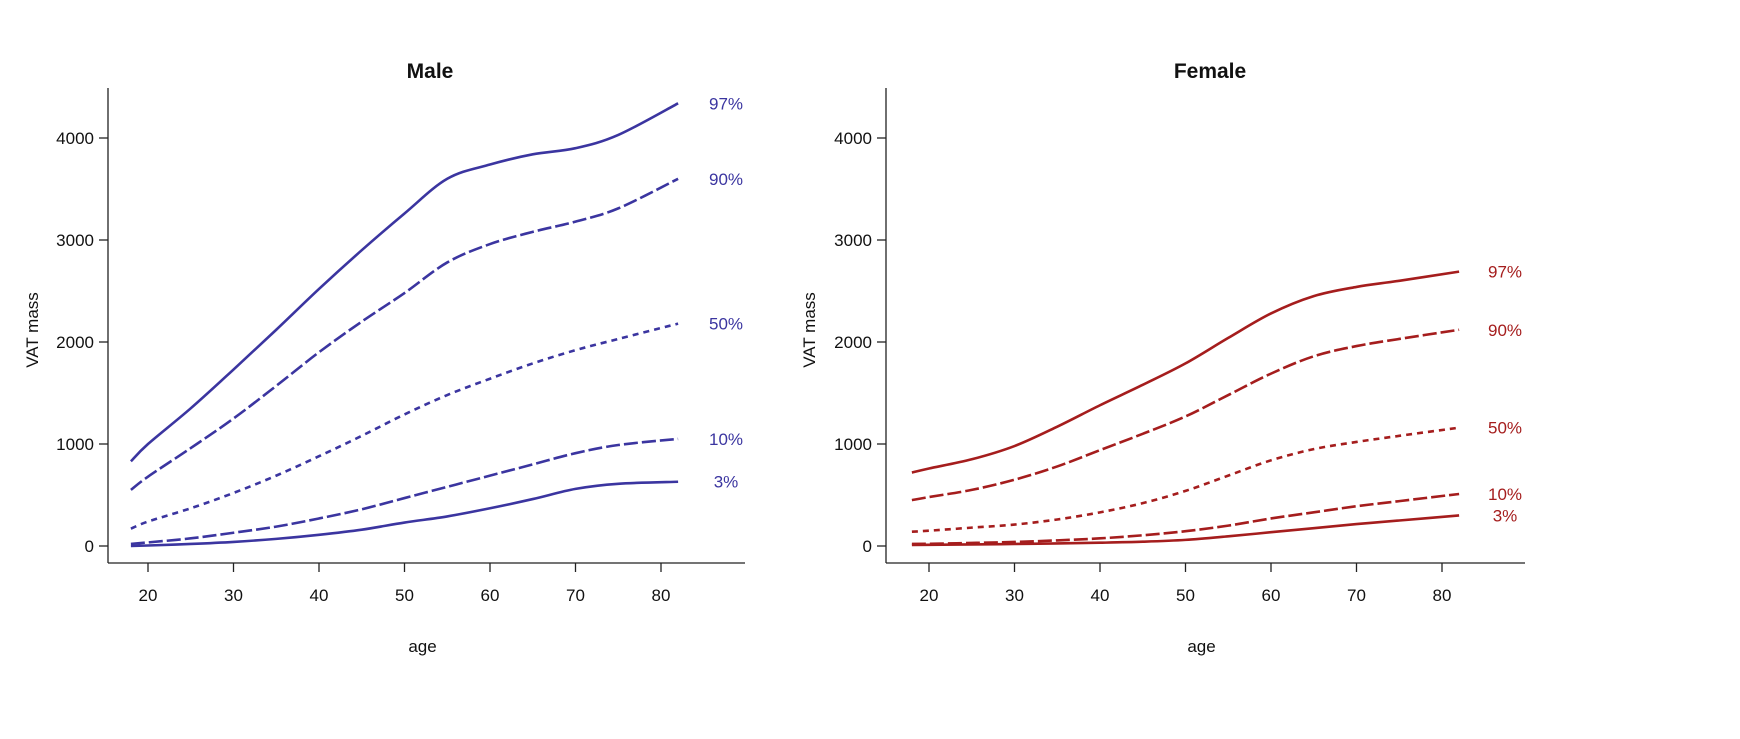 The image size is (1740, 739). I want to click on series-line-97pct, so click(1185, 372).